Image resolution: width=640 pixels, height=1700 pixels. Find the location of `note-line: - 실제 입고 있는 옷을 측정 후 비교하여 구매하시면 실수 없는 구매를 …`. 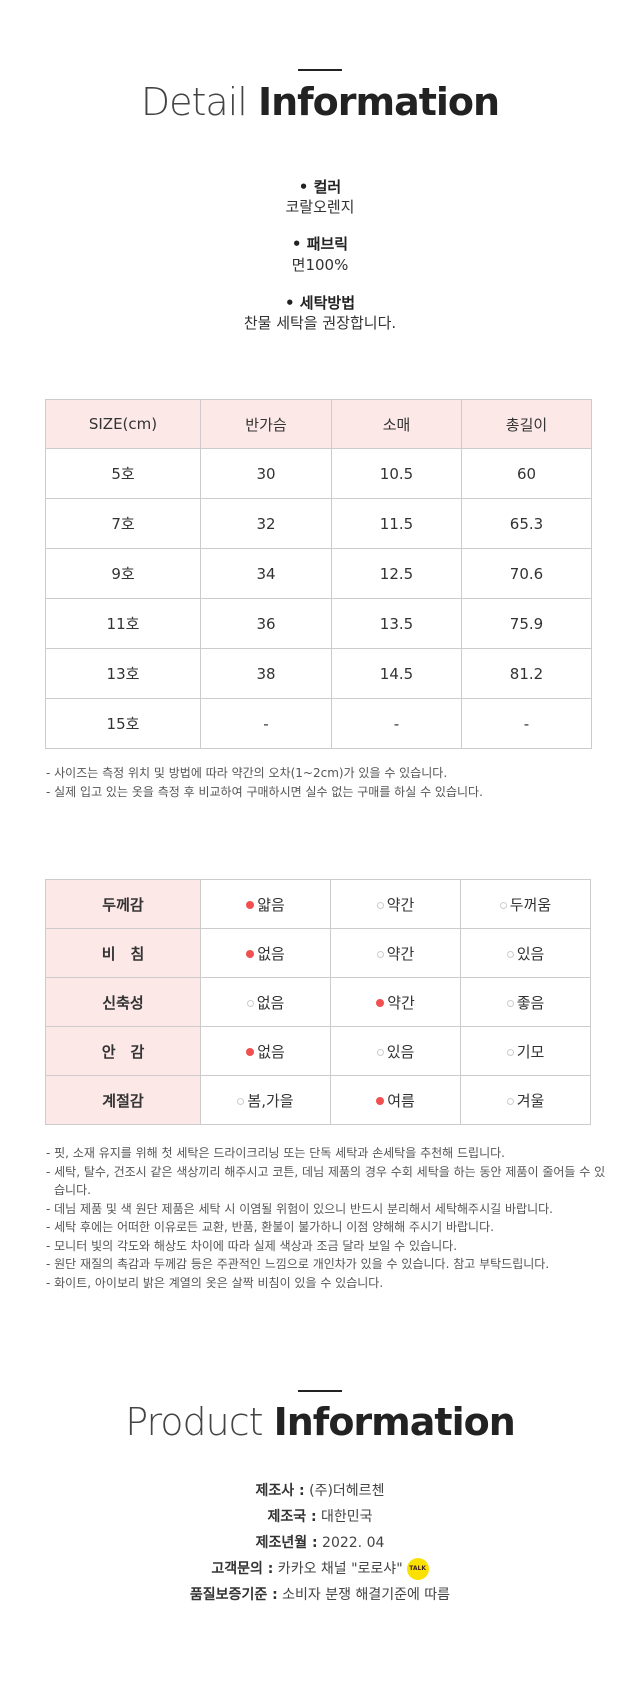

note-line: - 실제 입고 있는 옷을 측정 후 비교하여 구매하시면 실수 없는 구매를 … is located at coordinates (264, 791).